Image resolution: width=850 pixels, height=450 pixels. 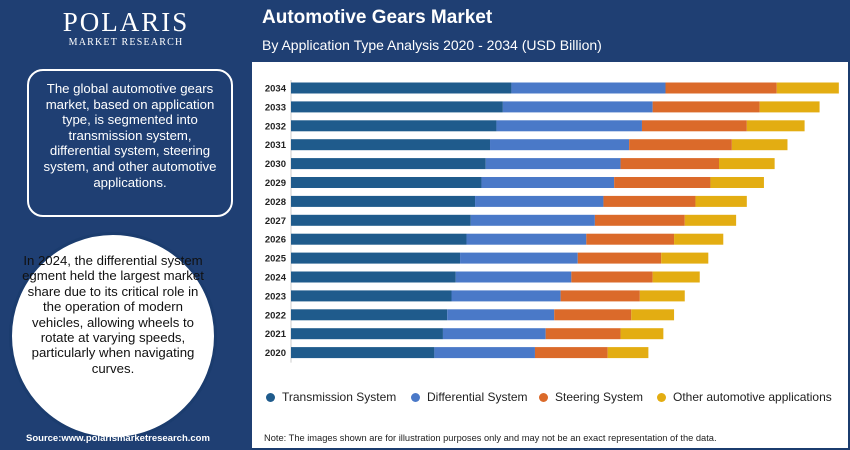 I want to click on bar-segment-steering-system-2031, so click(x=680, y=145).